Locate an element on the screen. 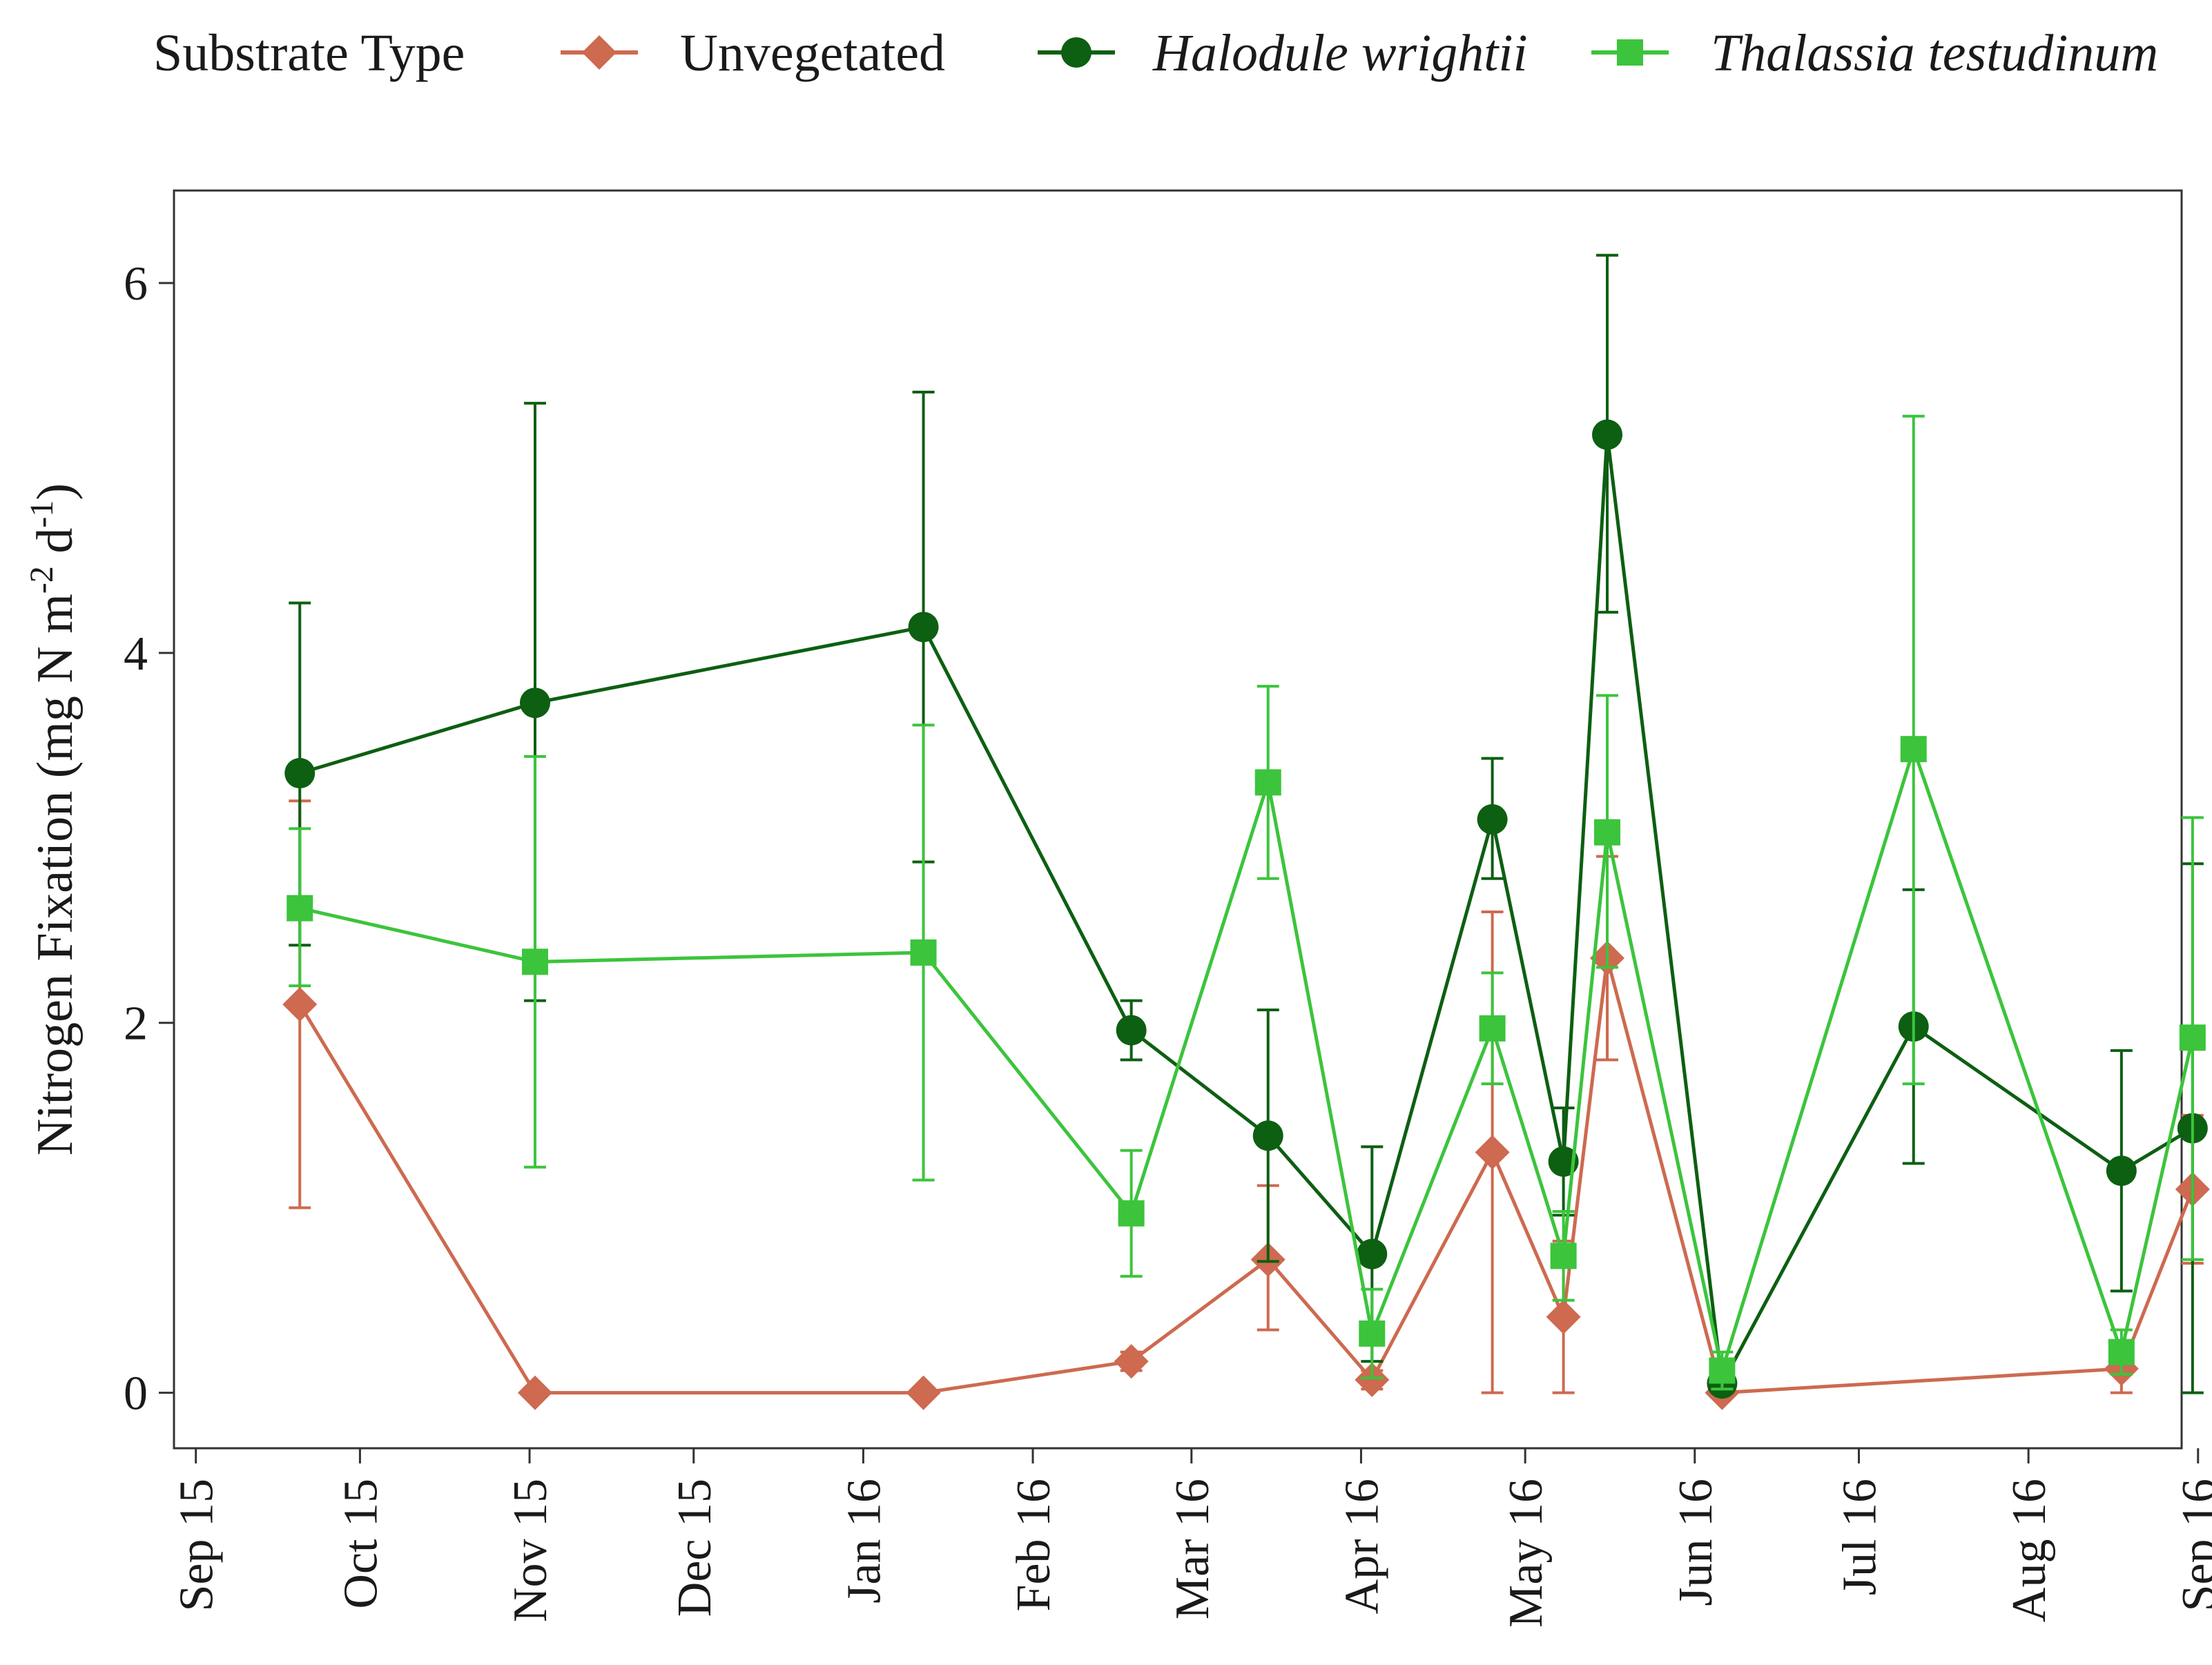 The width and height of the screenshot is (2212, 1665). x-tick-label: Nov 15 is located at coordinates (530, 1550).